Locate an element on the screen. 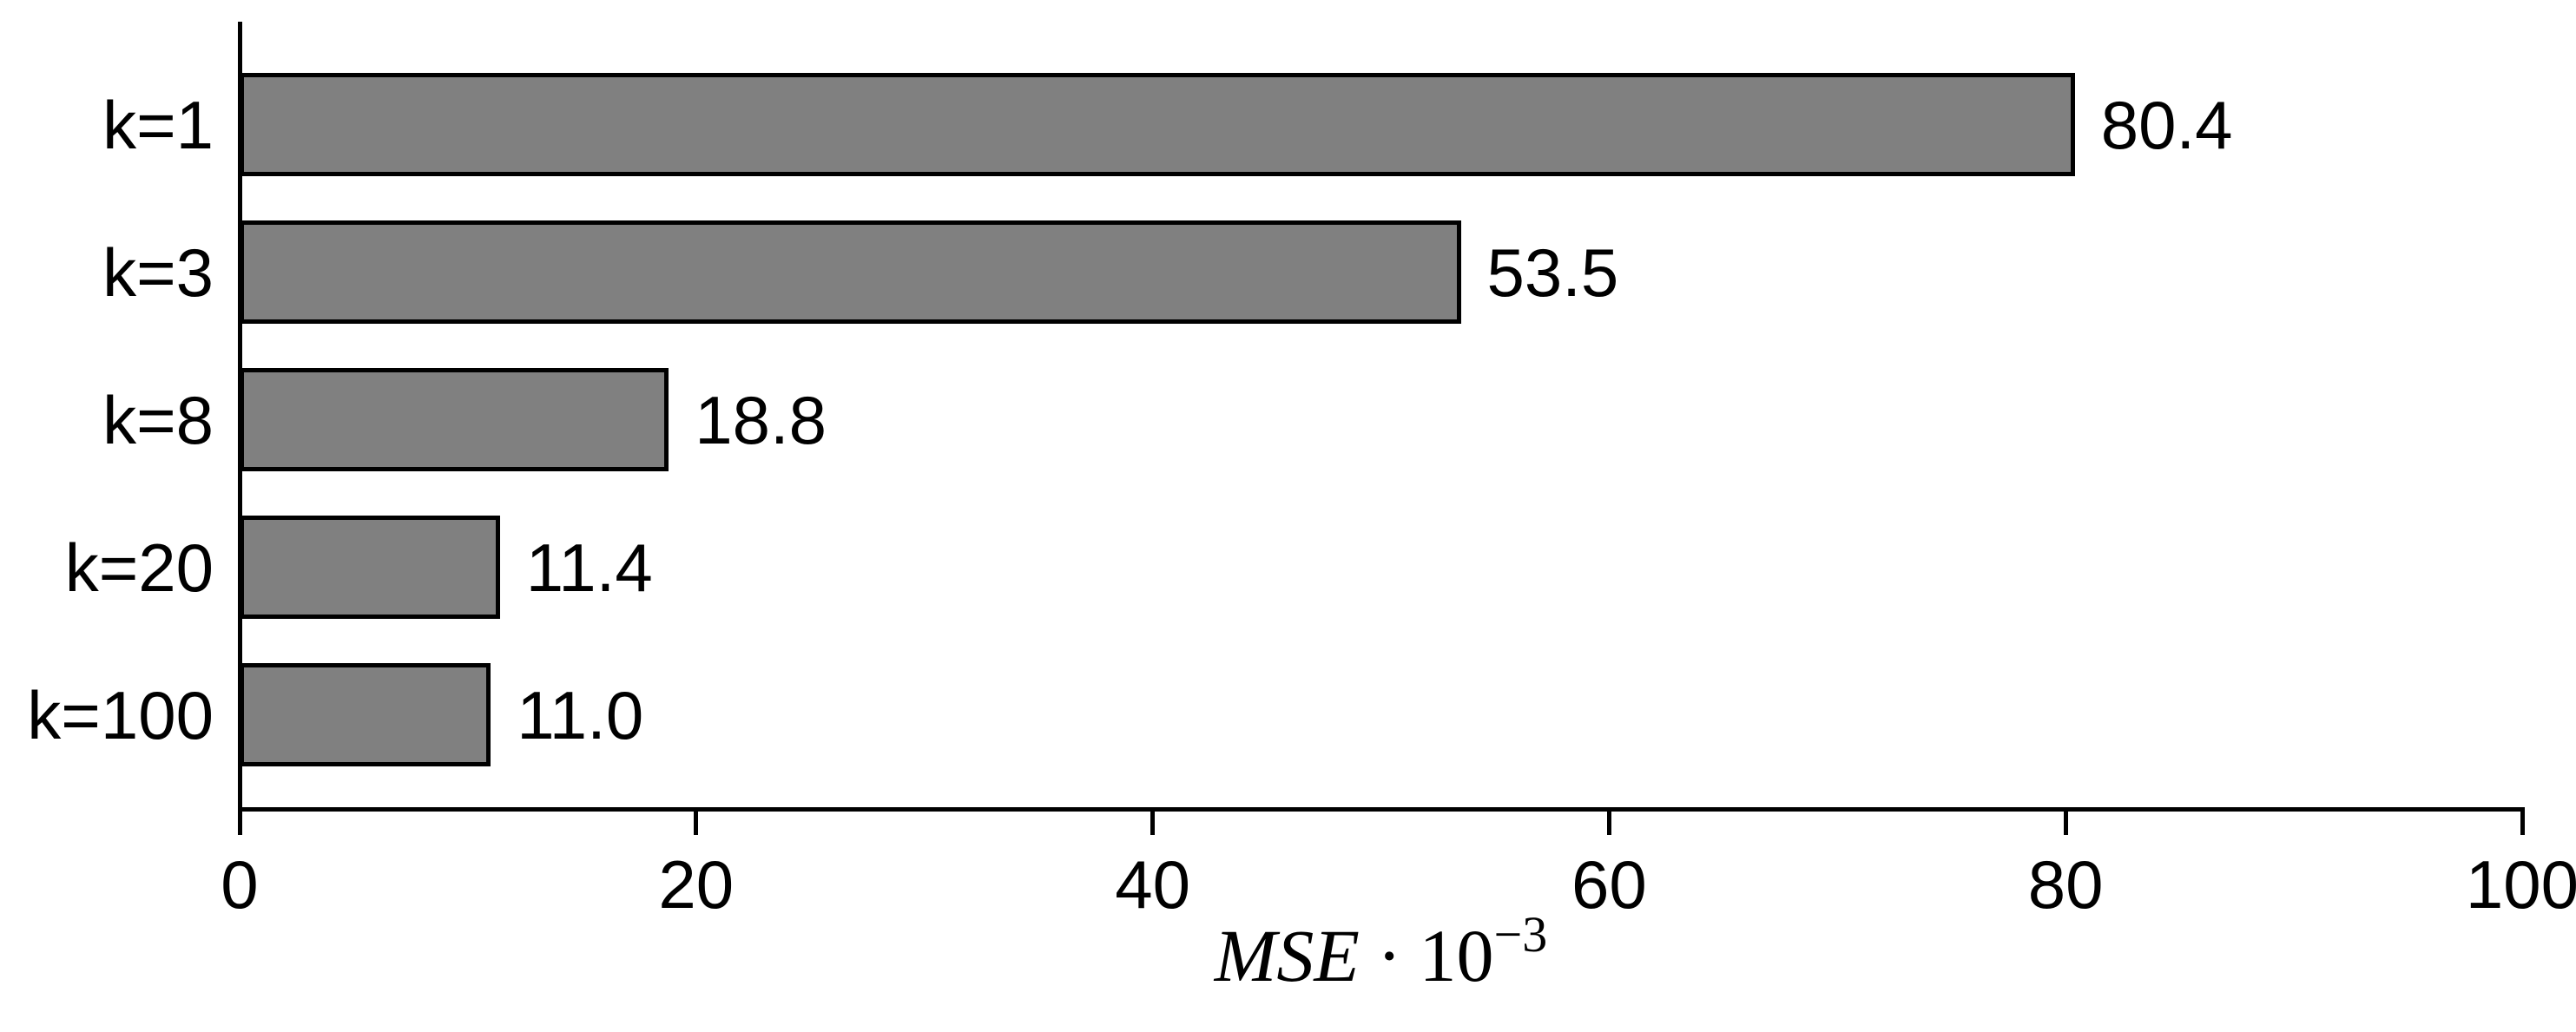 This screenshot has width=2576, height=1032. x-axis-label: MSE · 10−3 is located at coordinates (1381, 952).